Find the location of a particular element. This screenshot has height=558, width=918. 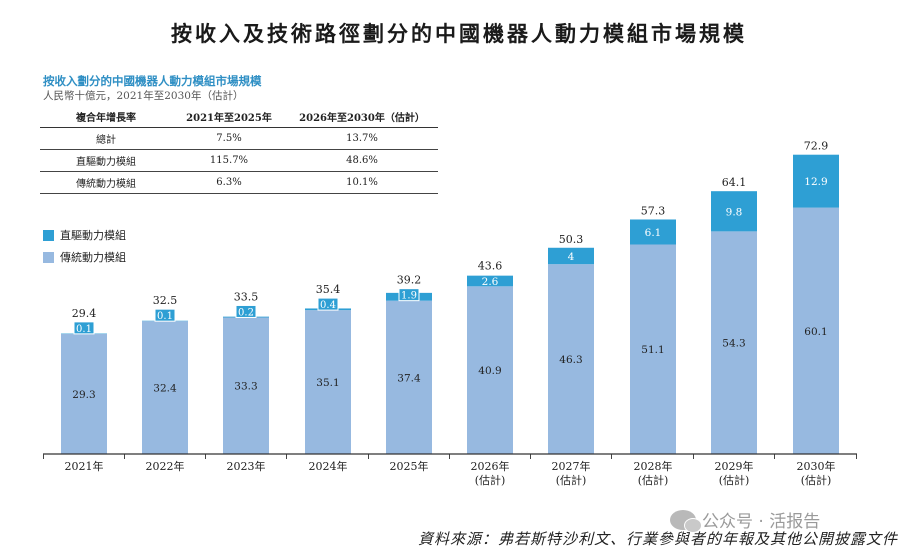

bar-value-direct-drive: 0.4 is located at coordinates (328, 305).